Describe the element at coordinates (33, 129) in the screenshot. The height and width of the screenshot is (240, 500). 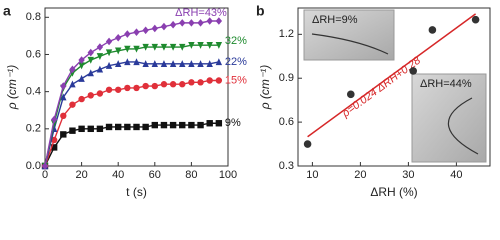
I see `y-tick-label: 0.2` at that location.